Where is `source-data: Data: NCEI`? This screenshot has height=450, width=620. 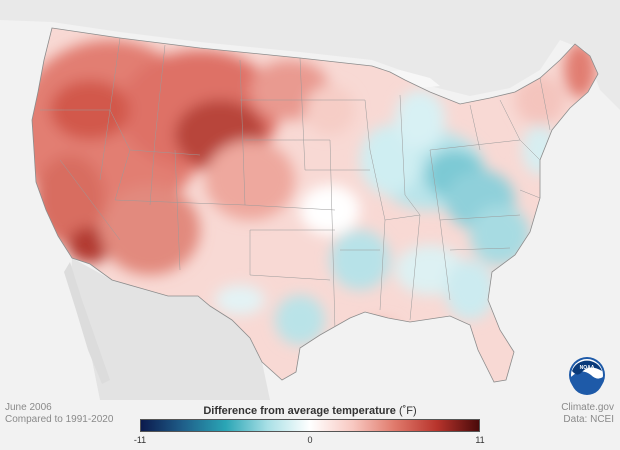 source-data: Data: NCEI is located at coordinates (588, 419).